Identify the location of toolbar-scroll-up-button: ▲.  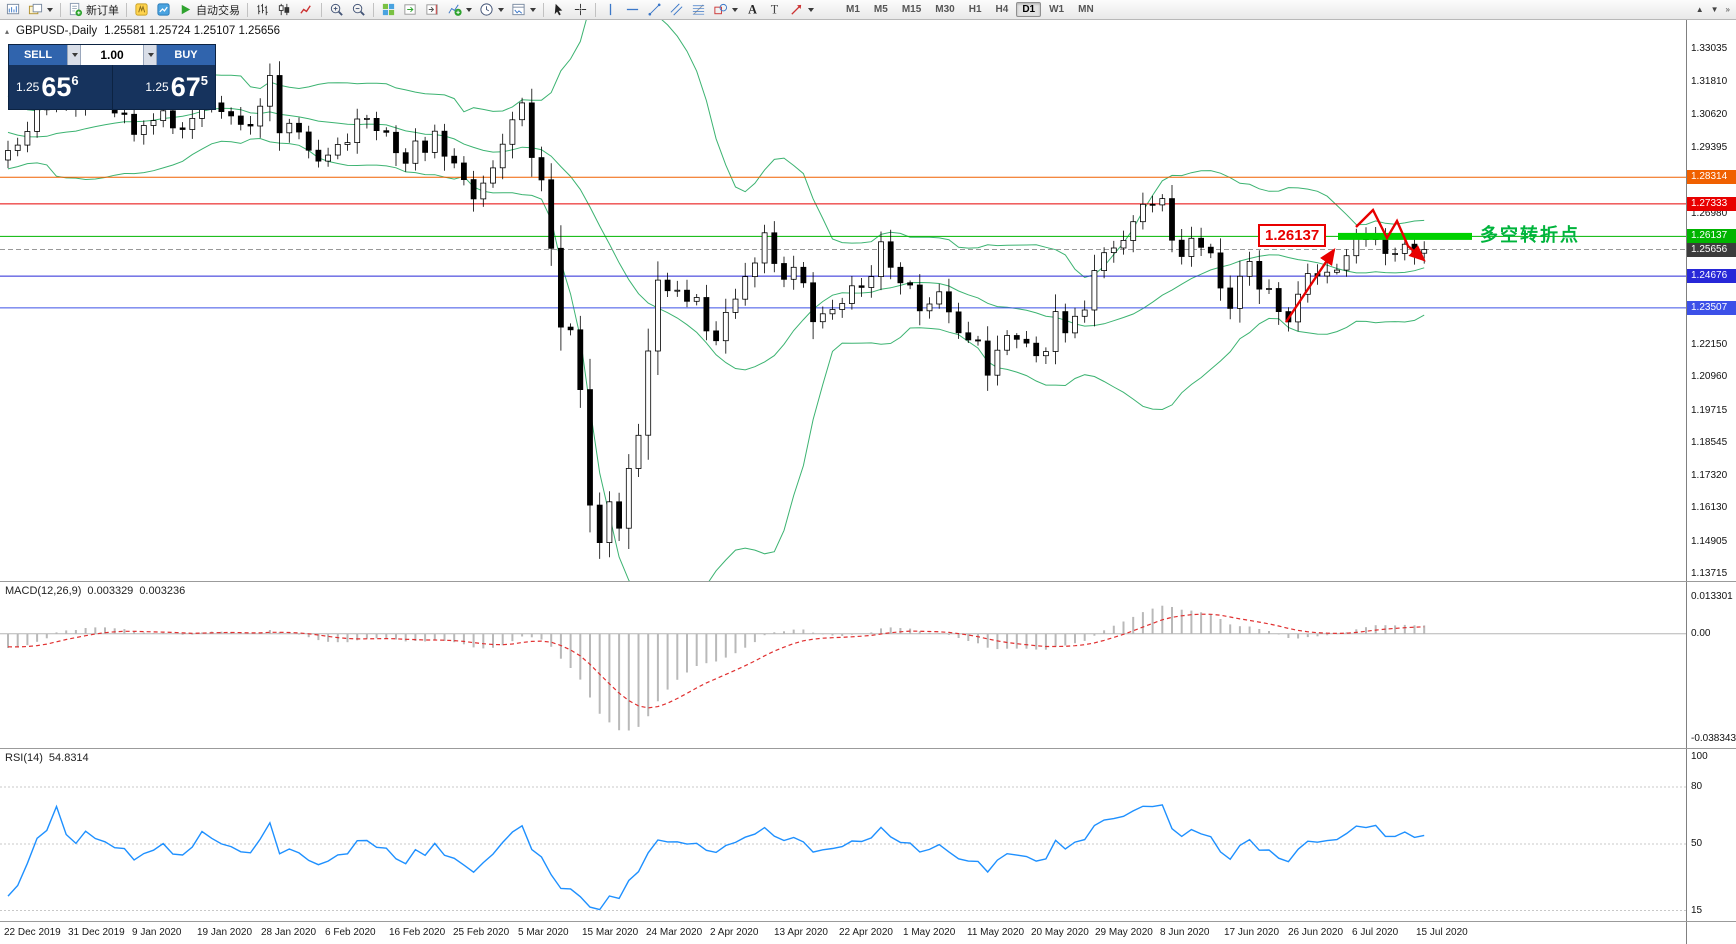
(1700, 10).